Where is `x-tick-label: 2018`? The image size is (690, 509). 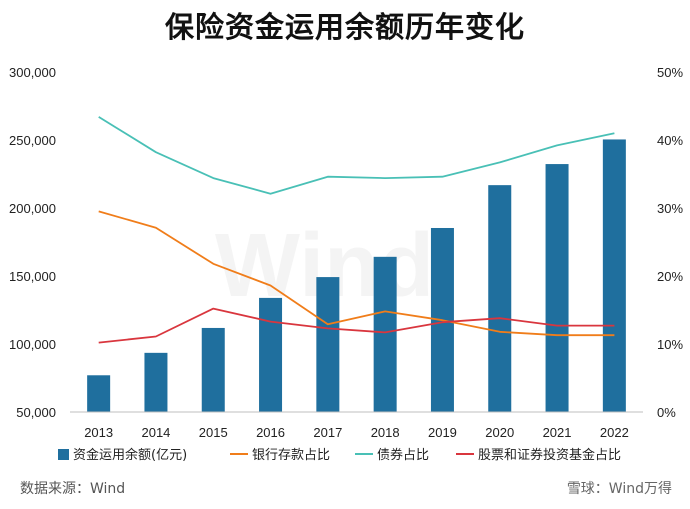
x-tick-label: 2018 is located at coordinates (385, 432).